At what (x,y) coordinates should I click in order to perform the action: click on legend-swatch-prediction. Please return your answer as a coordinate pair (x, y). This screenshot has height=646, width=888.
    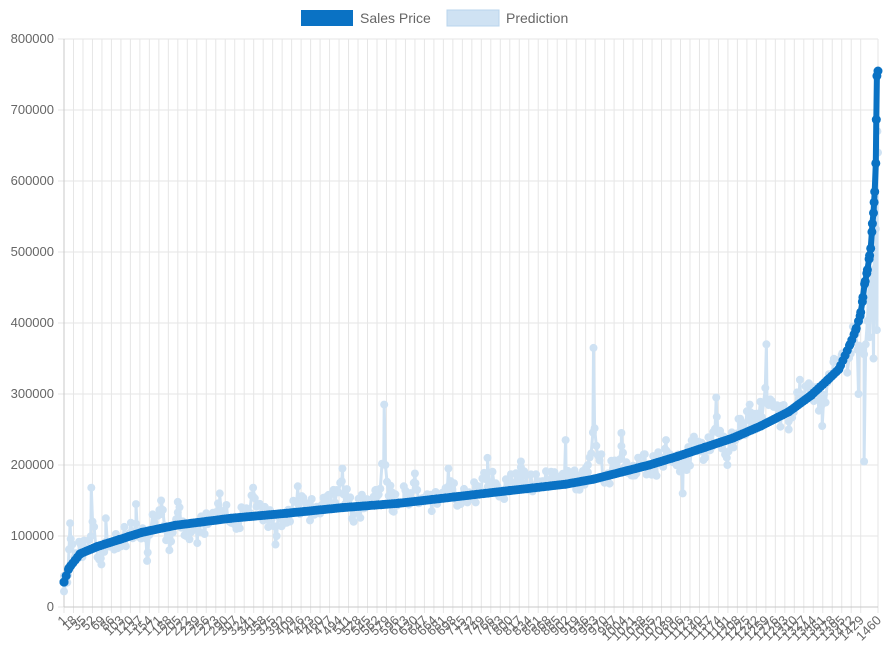
    Looking at the image, I should click on (473, 18).